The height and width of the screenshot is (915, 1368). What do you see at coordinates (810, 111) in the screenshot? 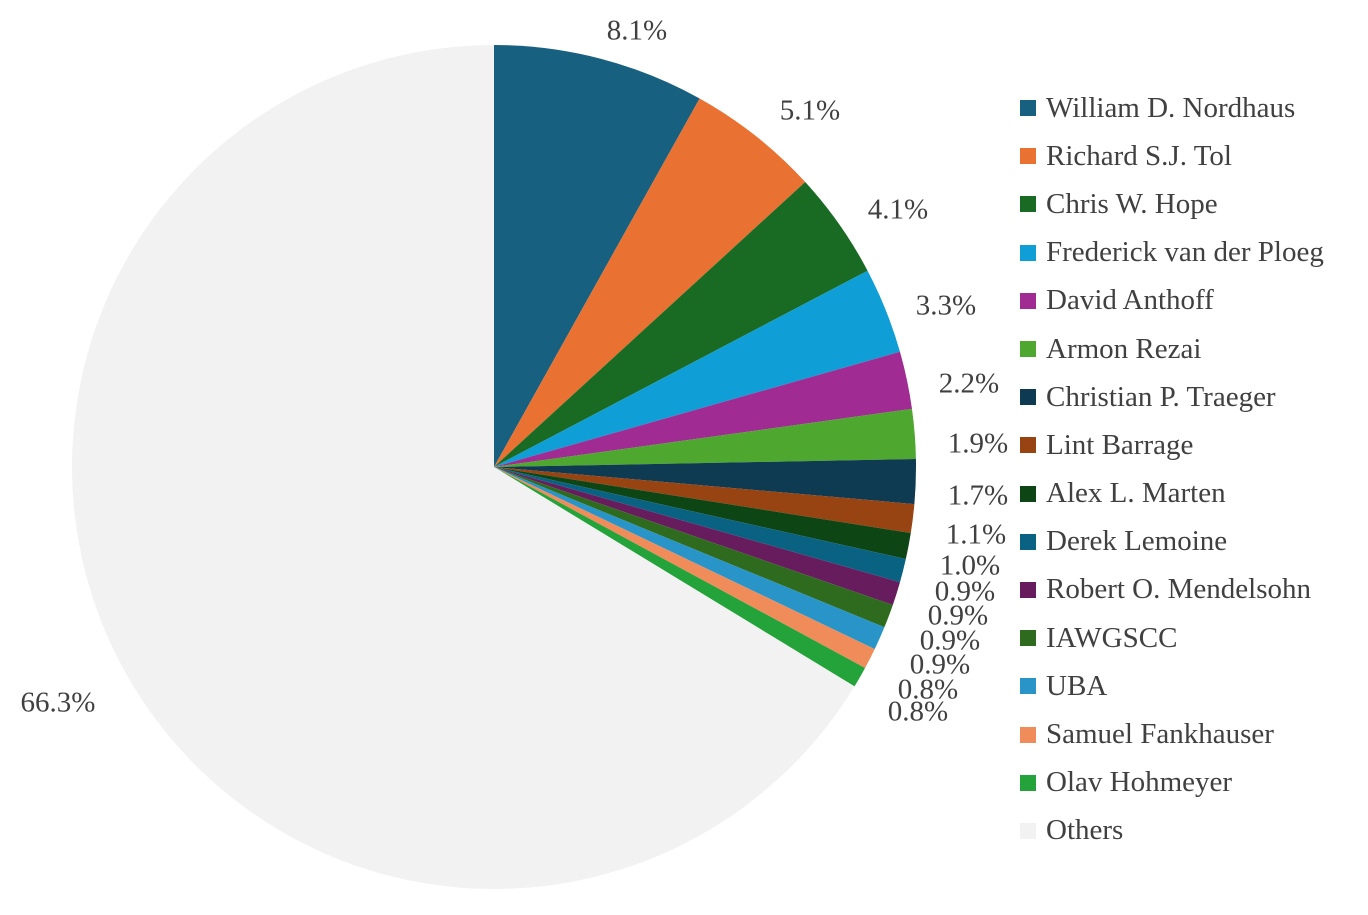
I see `data-label-1: 5.1%` at bounding box center [810, 111].